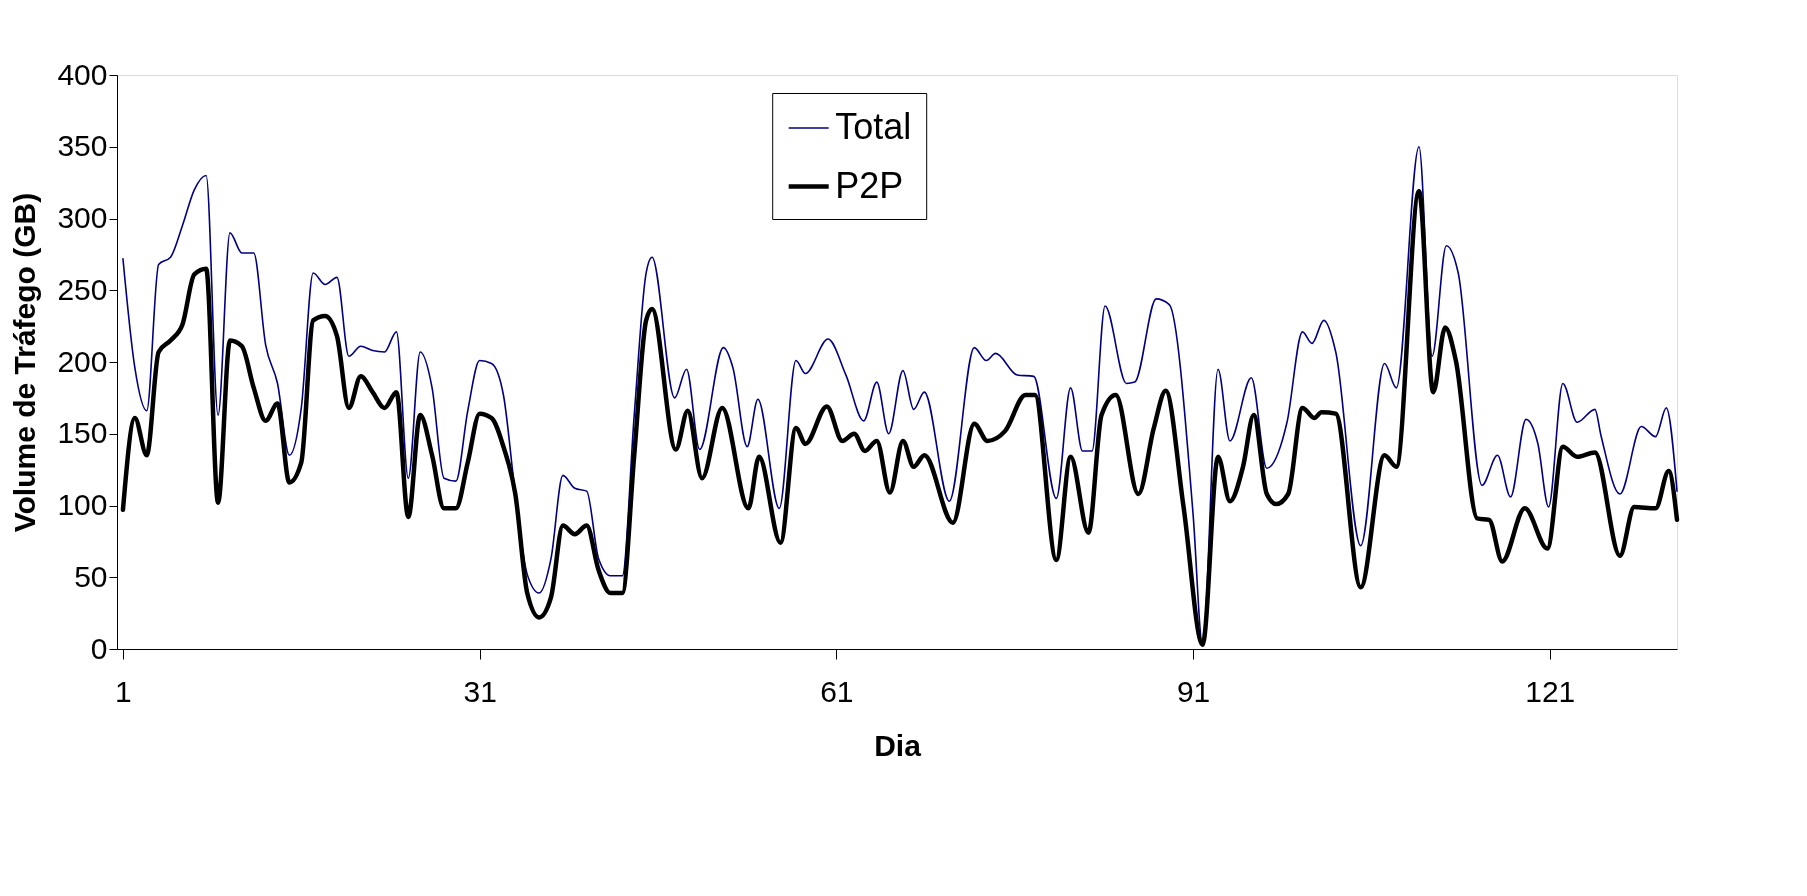  What do you see at coordinates (898, 745) in the screenshot?
I see `x-axis-title: Dia` at bounding box center [898, 745].